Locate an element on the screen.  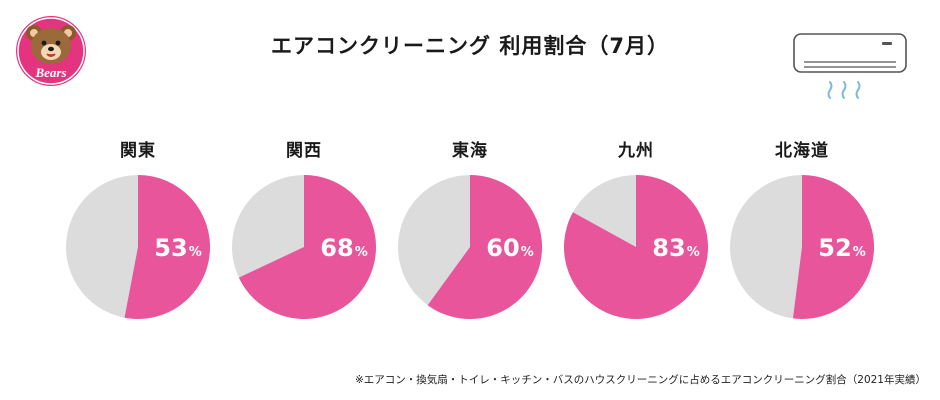
pie: 83% is located at coordinates (636, 247).